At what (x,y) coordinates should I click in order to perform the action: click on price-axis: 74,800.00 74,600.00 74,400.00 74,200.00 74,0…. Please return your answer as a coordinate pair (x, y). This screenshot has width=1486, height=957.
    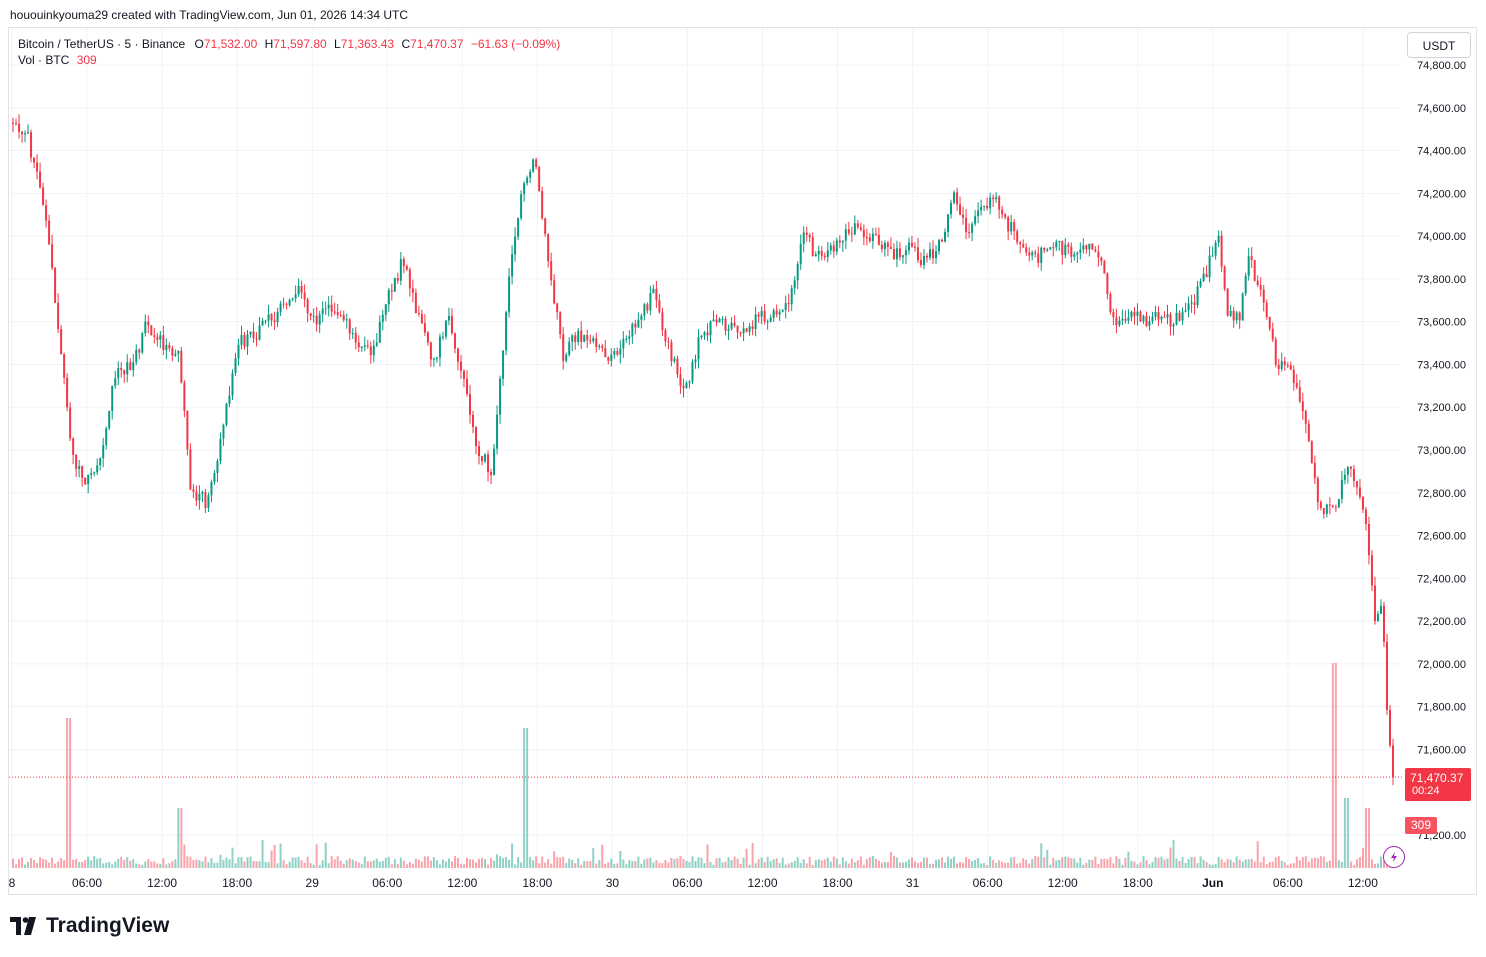
    Looking at the image, I should click on (1441, 451).